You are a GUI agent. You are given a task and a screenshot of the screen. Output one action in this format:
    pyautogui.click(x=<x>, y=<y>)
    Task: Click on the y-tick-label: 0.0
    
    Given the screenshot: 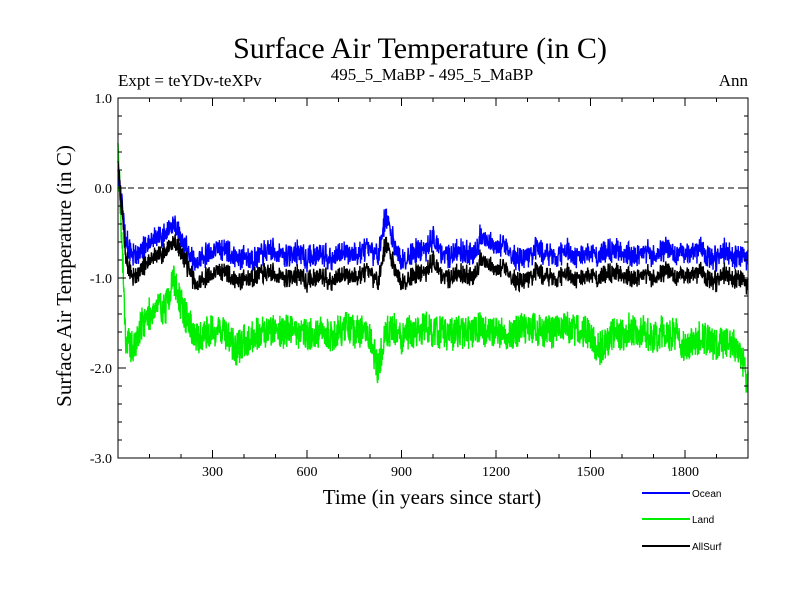 What is the action you would take?
    pyautogui.click(x=104, y=189)
    